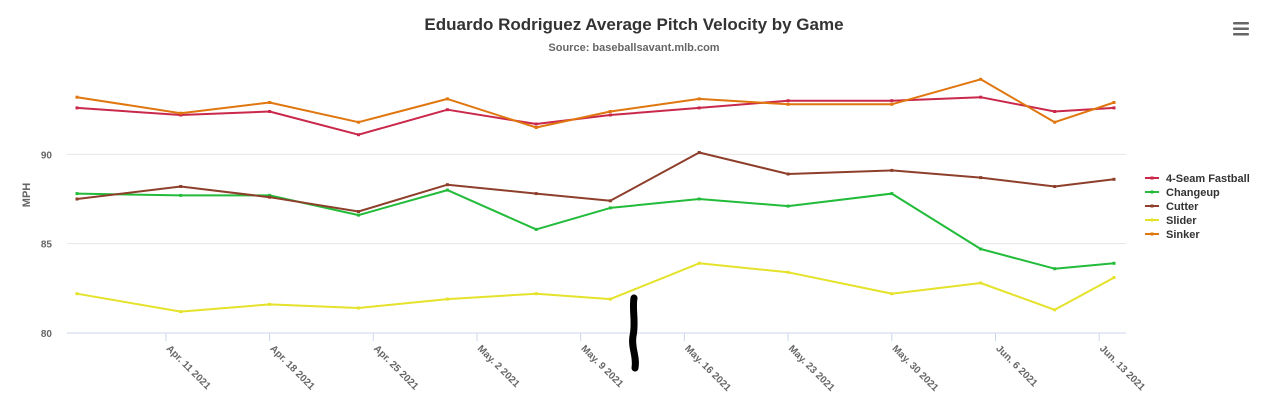 The width and height of the screenshot is (1263, 406). I want to click on hamburger-menu-icon, so click(1242, 29).